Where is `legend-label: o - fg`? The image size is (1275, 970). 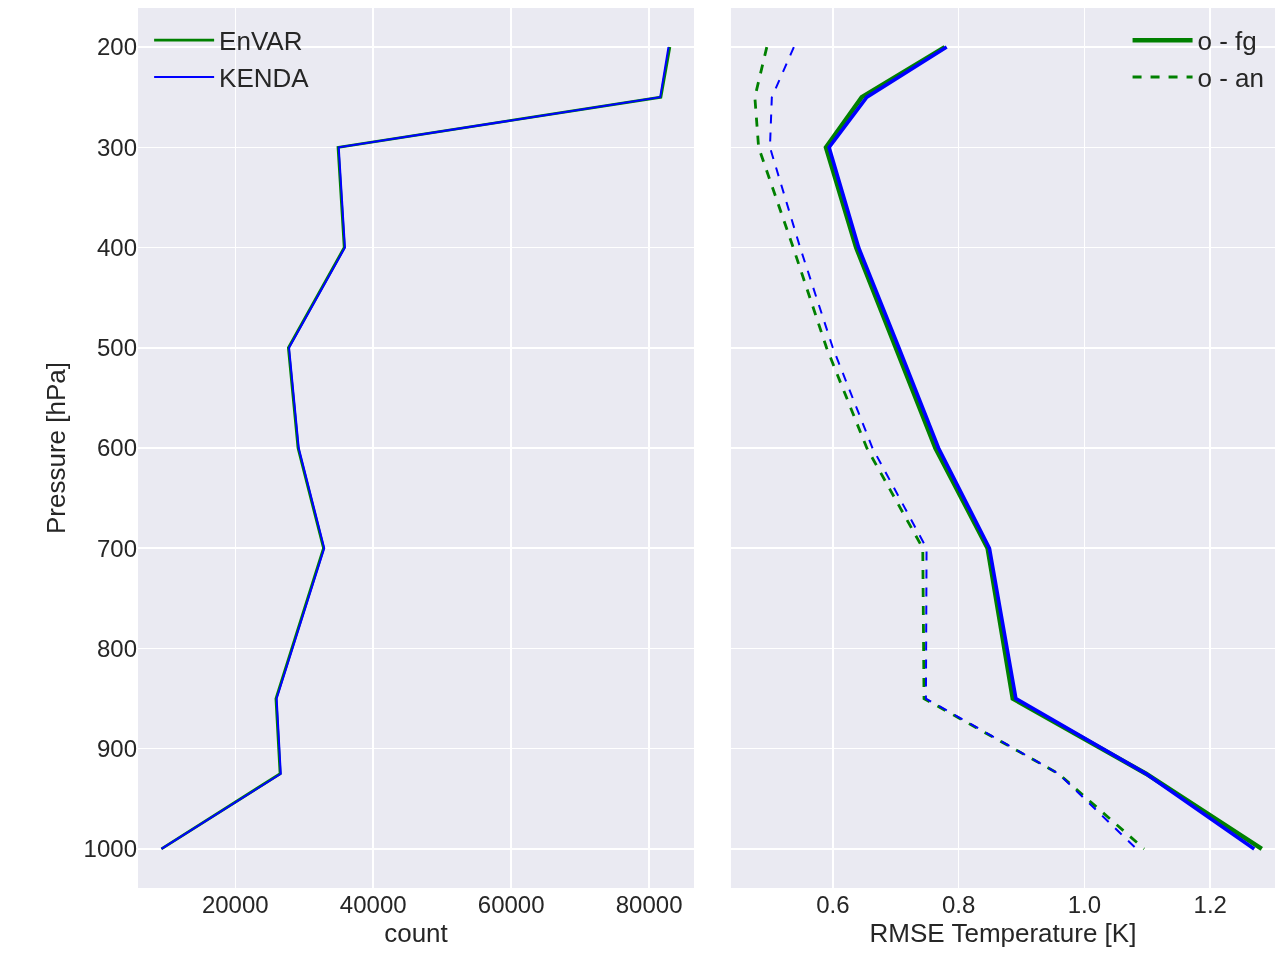
legend-label: o - fg is located at coordinates (1227, 41).